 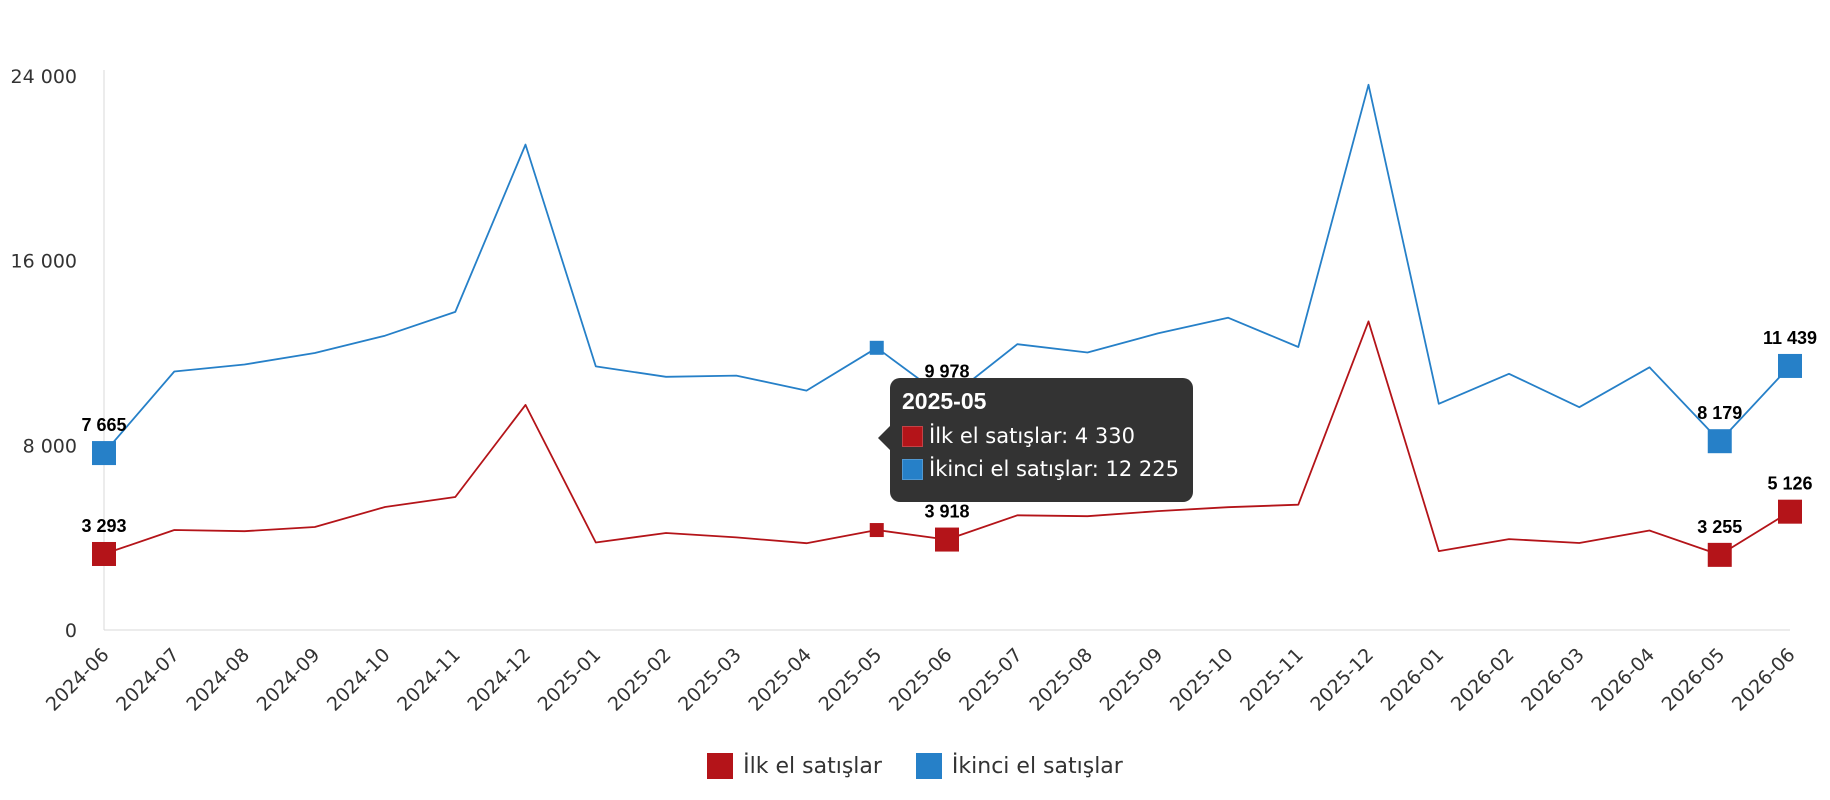 What do you see at coordinates (570, 680) in the screenshot?
I see `x-tick-label: 2025-01` at bounding box center [570, 680].